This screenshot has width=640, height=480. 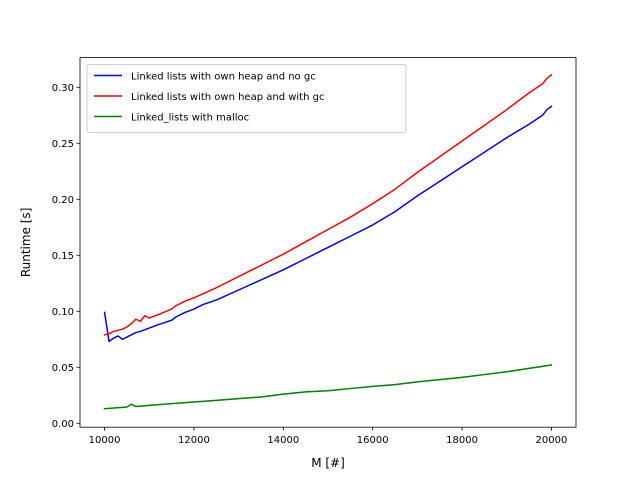 What do you see at coordinates (63, 144) in the screenshot?
I see `y-tick-label: 0.25` at bounding box center [63, 144].